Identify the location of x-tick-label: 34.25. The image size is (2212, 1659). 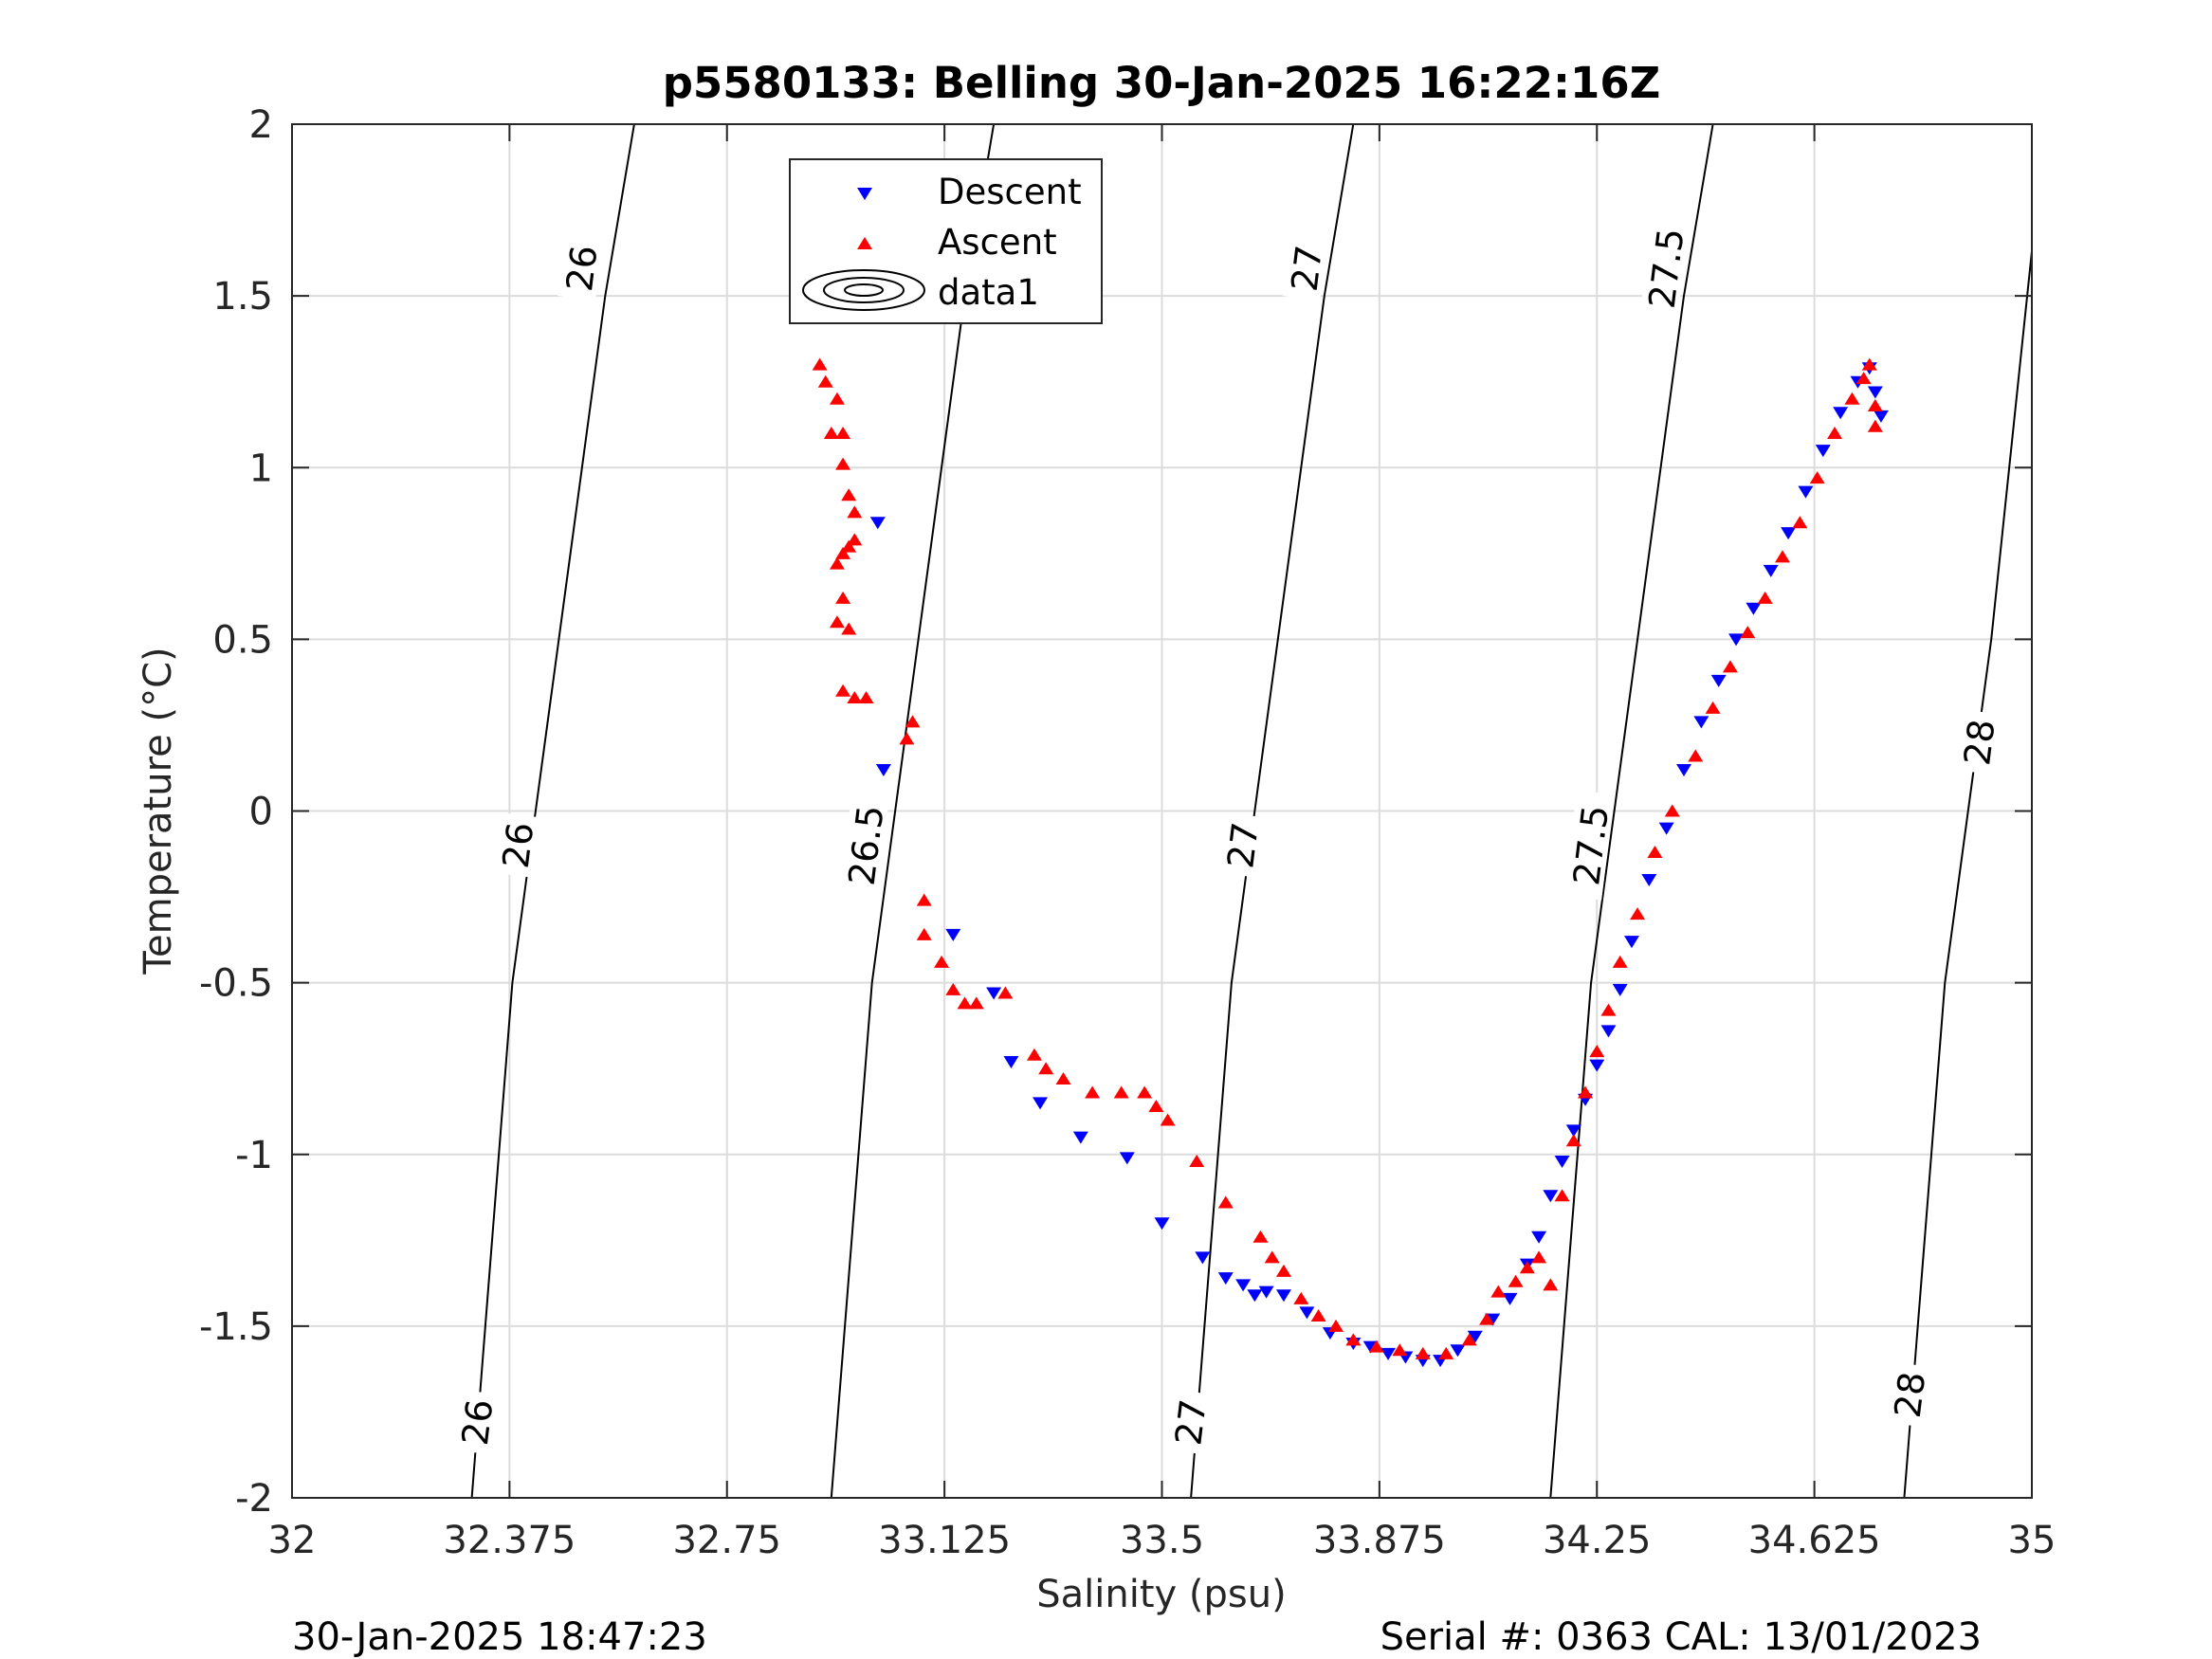
(1597, 1540).